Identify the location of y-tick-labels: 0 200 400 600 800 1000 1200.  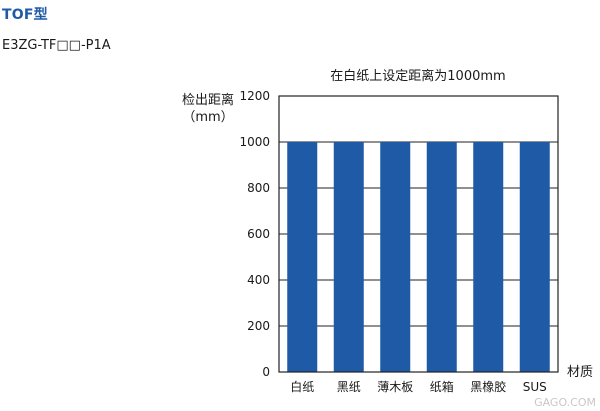
(254, 234).